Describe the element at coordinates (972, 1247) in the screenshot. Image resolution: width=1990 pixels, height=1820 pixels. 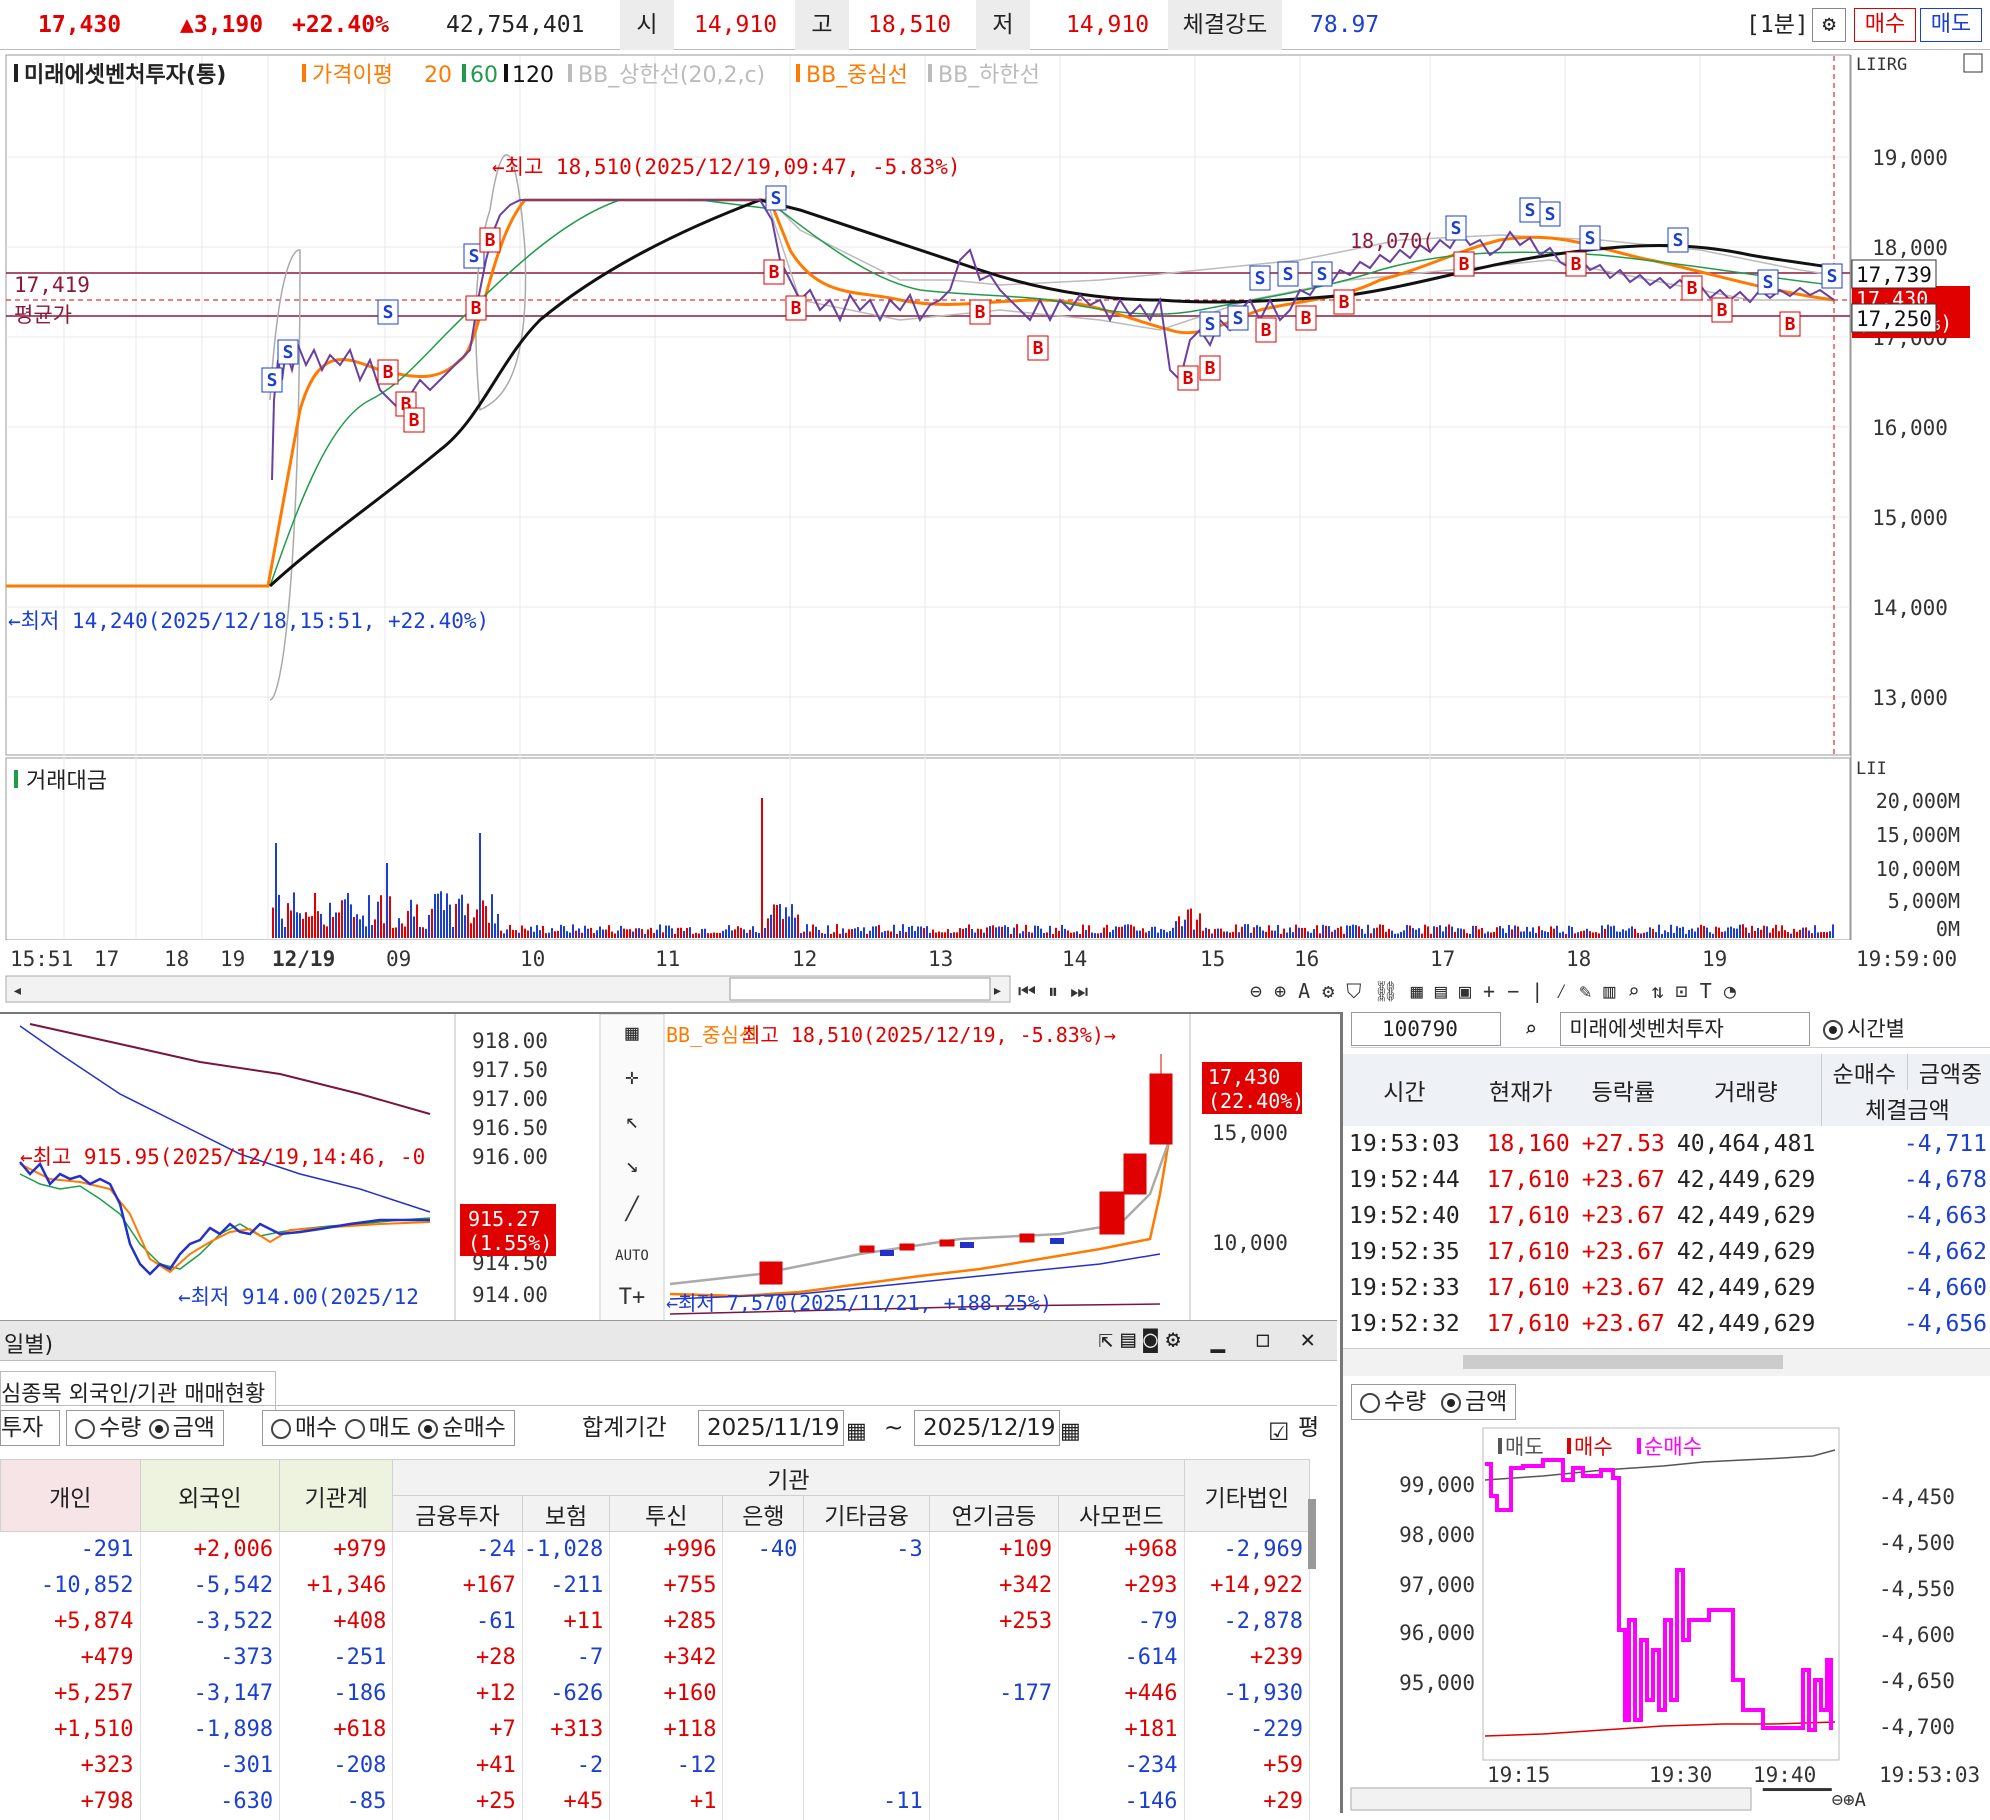
I see `daily-candles-blue` at that location.